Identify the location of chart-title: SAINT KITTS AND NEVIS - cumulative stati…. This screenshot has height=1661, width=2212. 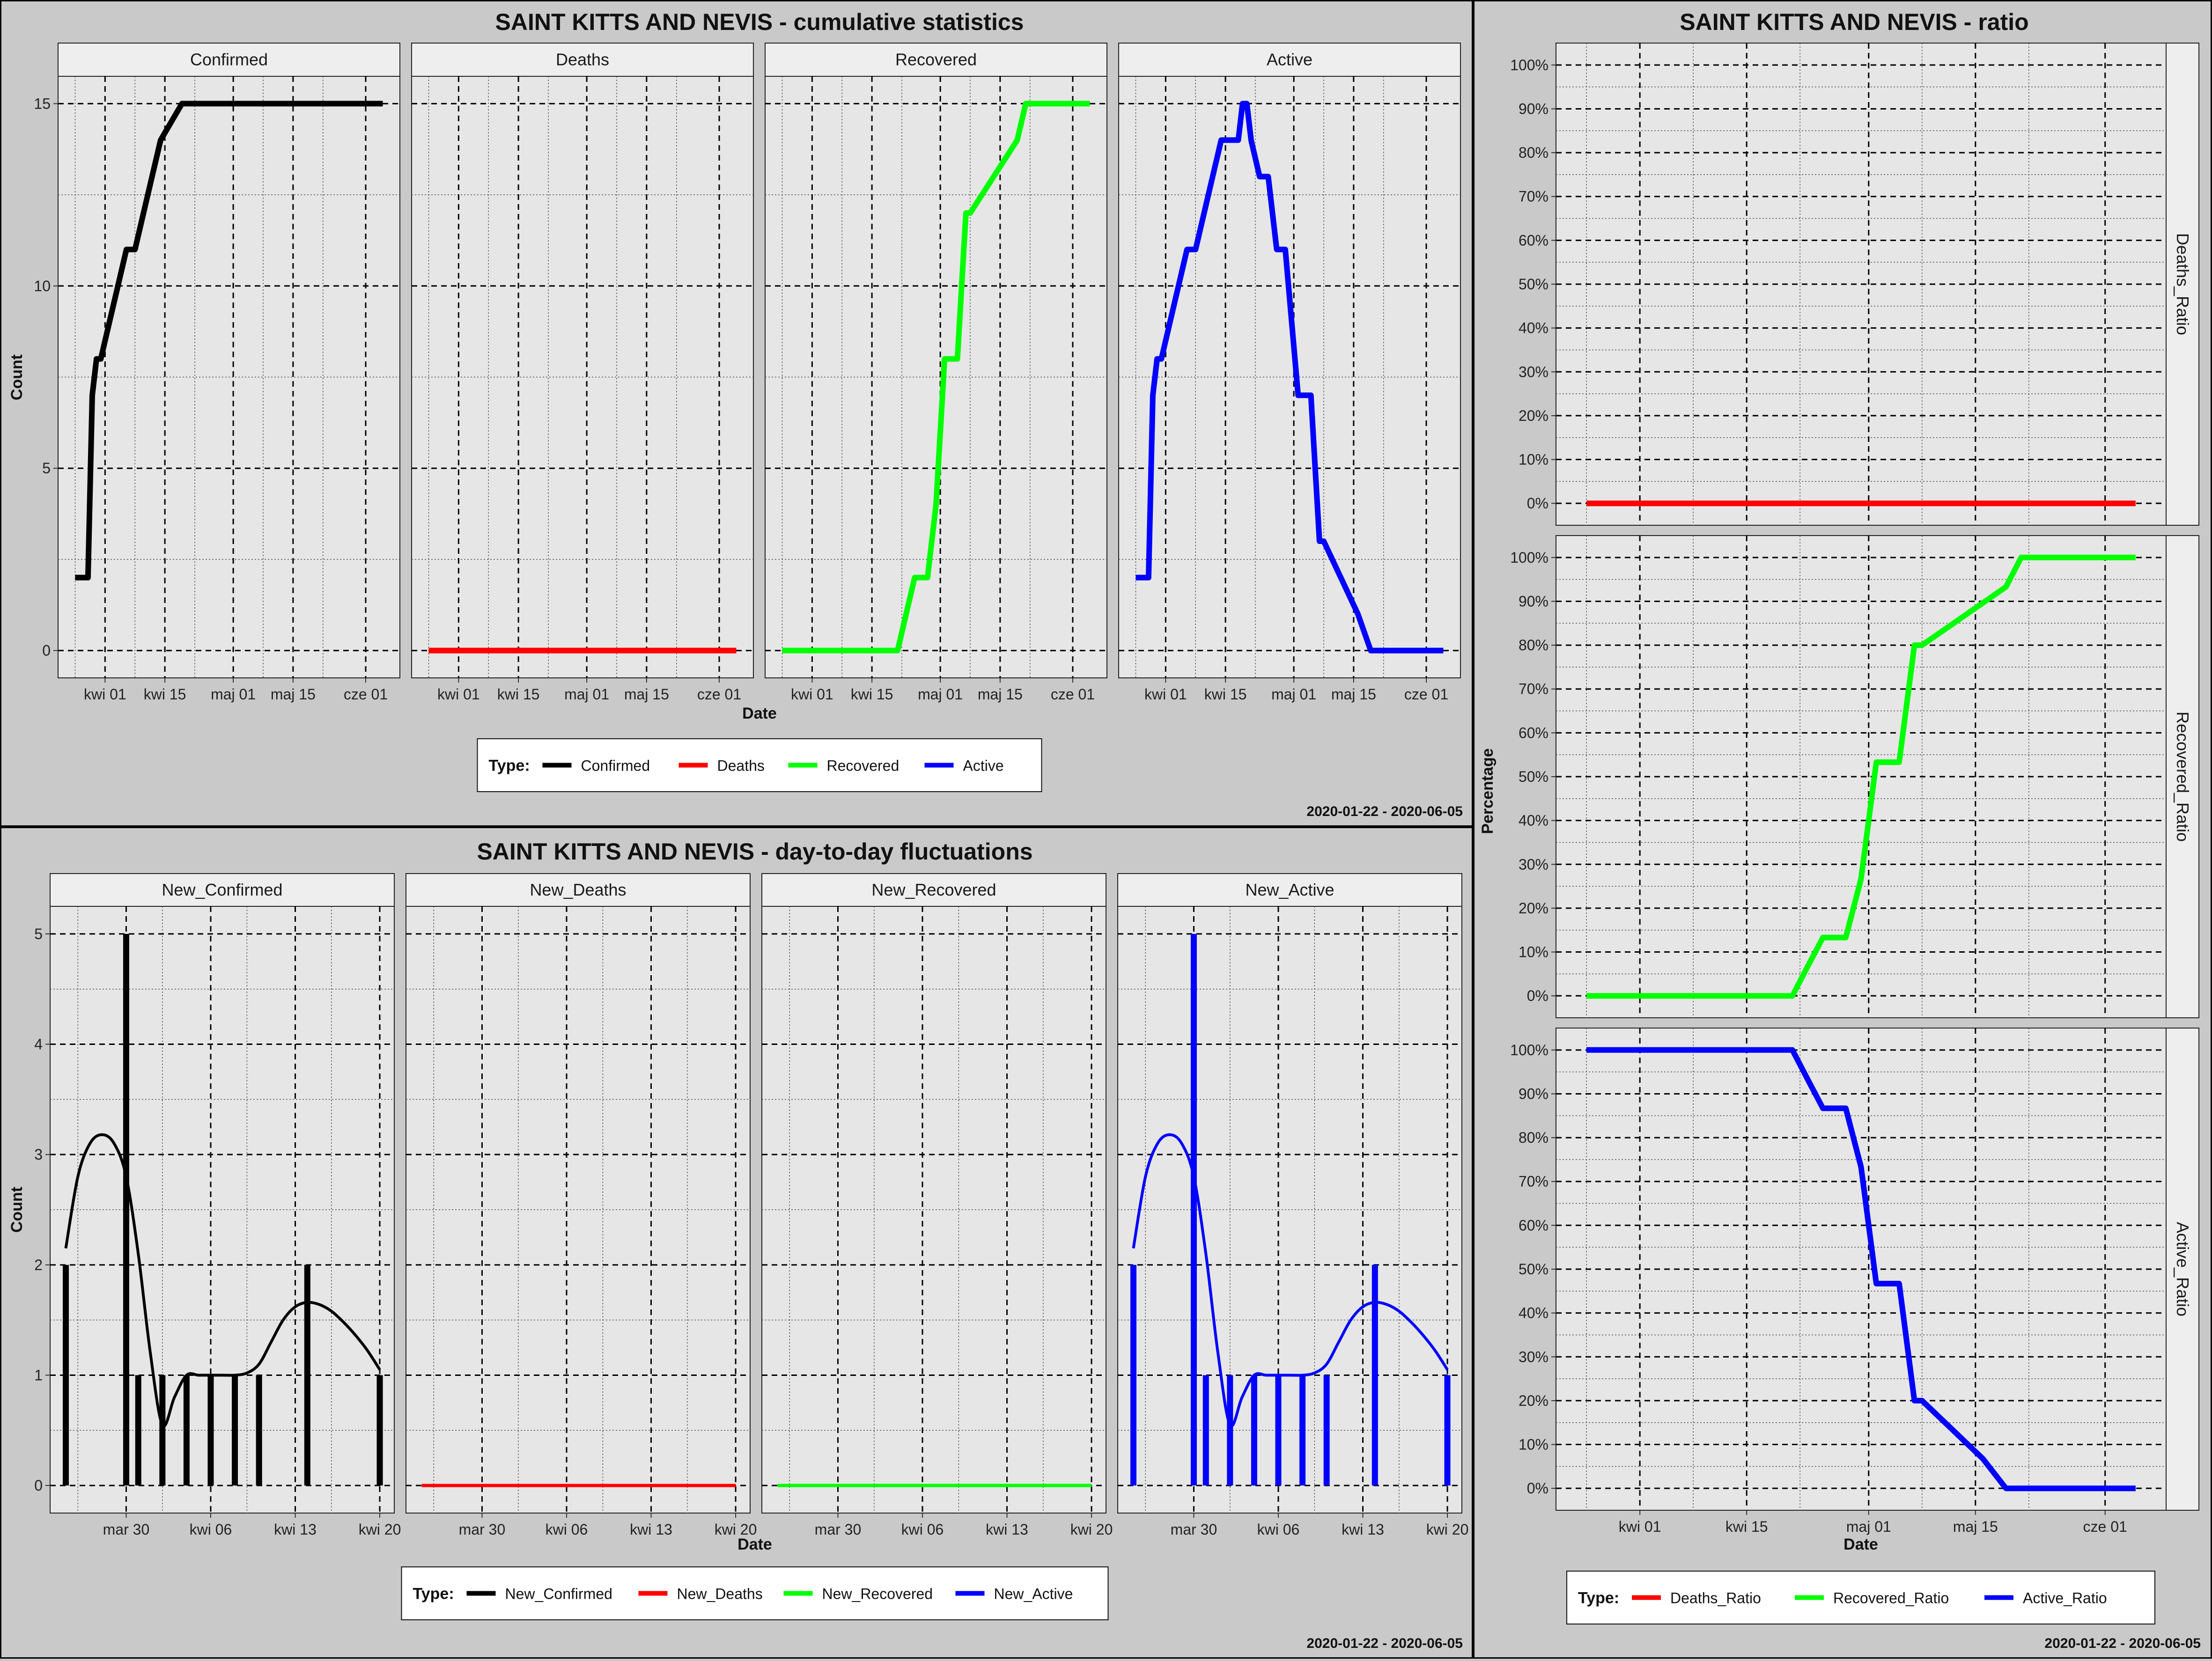
(760, 22).